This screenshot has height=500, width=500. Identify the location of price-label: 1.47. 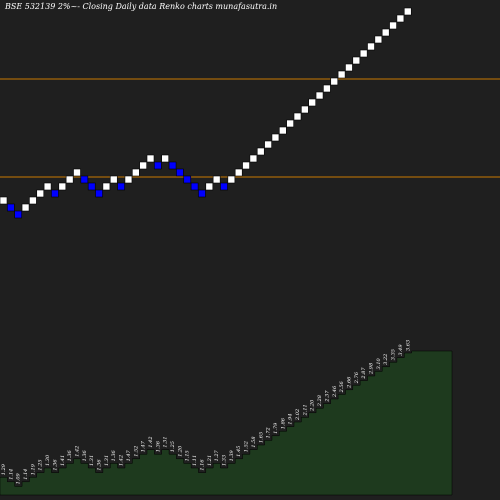
(144, 446).